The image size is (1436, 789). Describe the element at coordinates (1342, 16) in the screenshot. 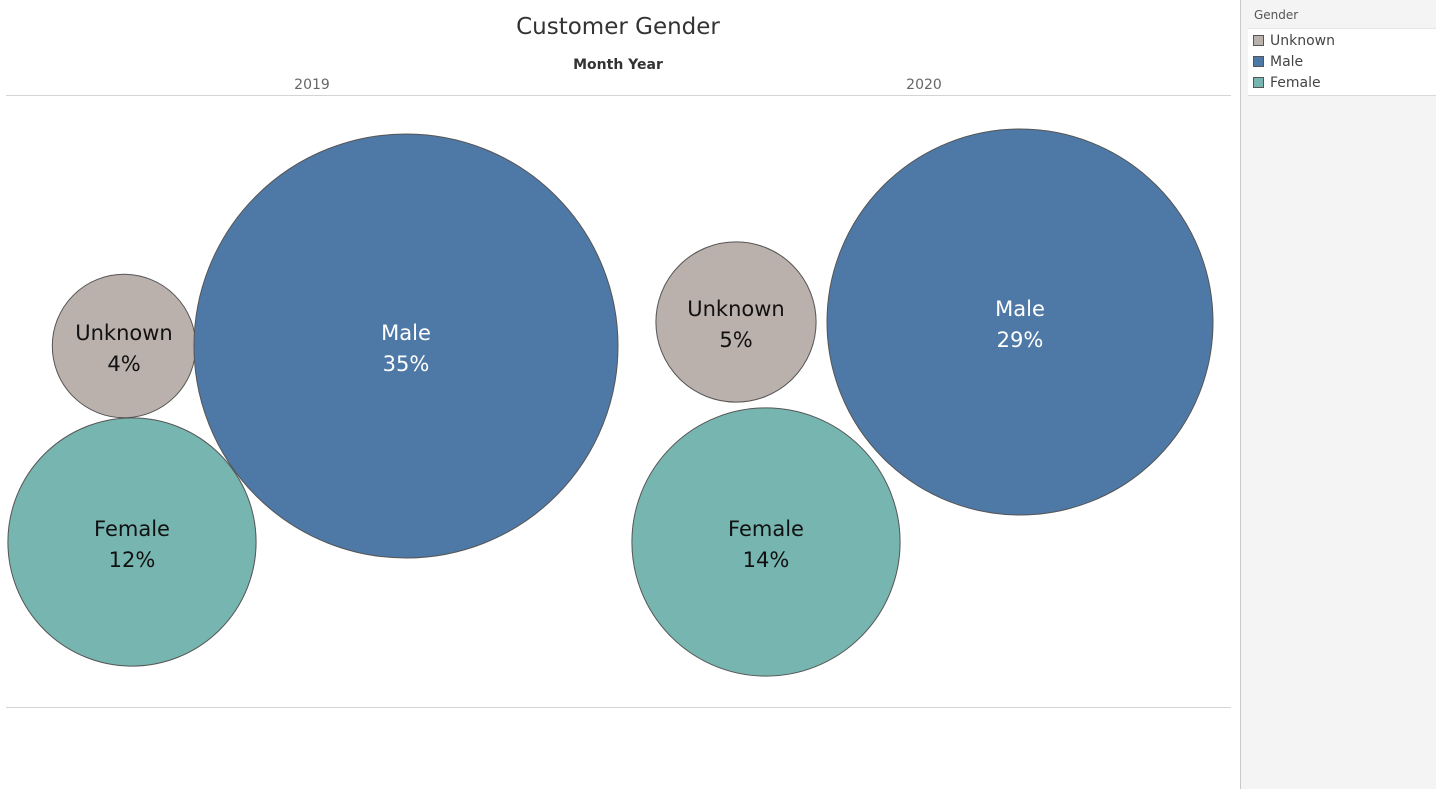

I see `legend-title: Gender` at that location.